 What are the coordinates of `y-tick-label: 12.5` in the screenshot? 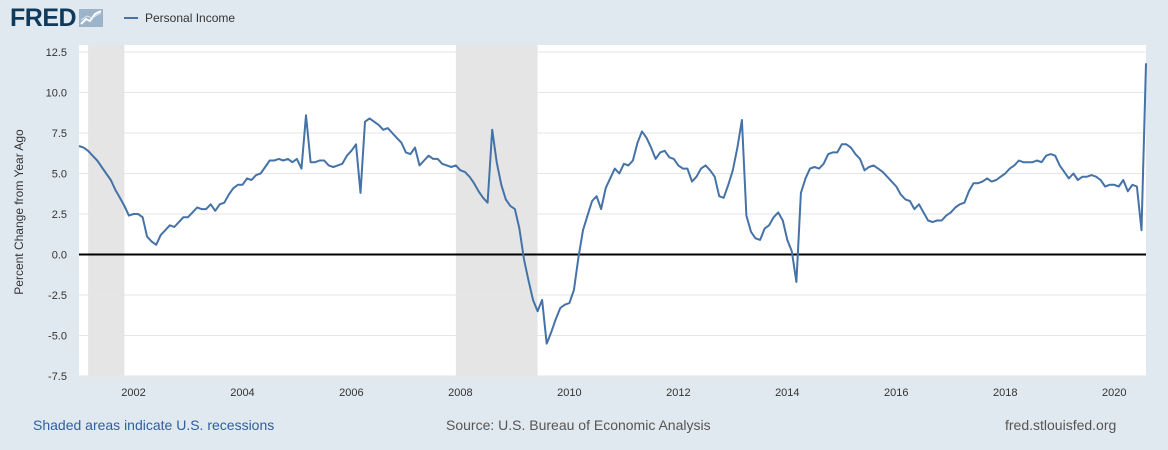 It's located at (56, 53).